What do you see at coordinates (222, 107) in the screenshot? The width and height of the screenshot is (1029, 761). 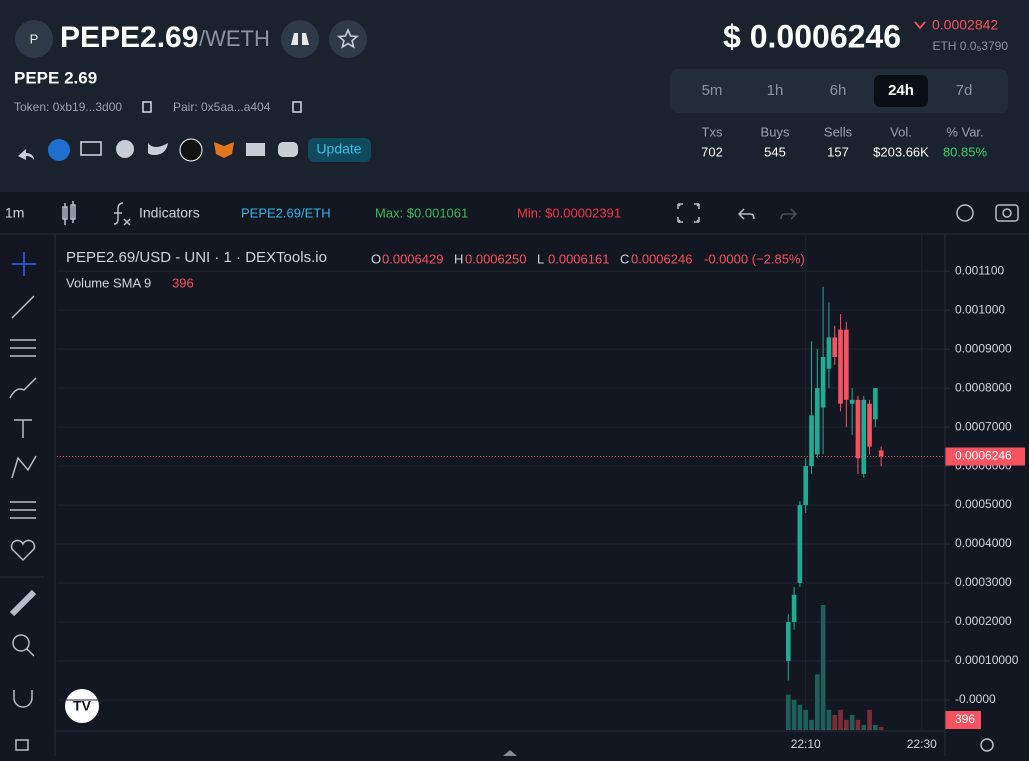 I see `pair-address: Pair: 0x5aa...a404` at bounding box center [222, 107].